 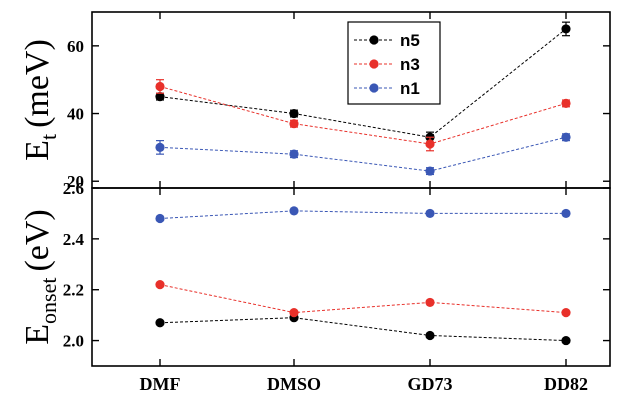 What do you see at coordinates (74, 239) in the screenshot?
I see `bottom-y-tick-label: 2.4` at bounding box center [74, 239].